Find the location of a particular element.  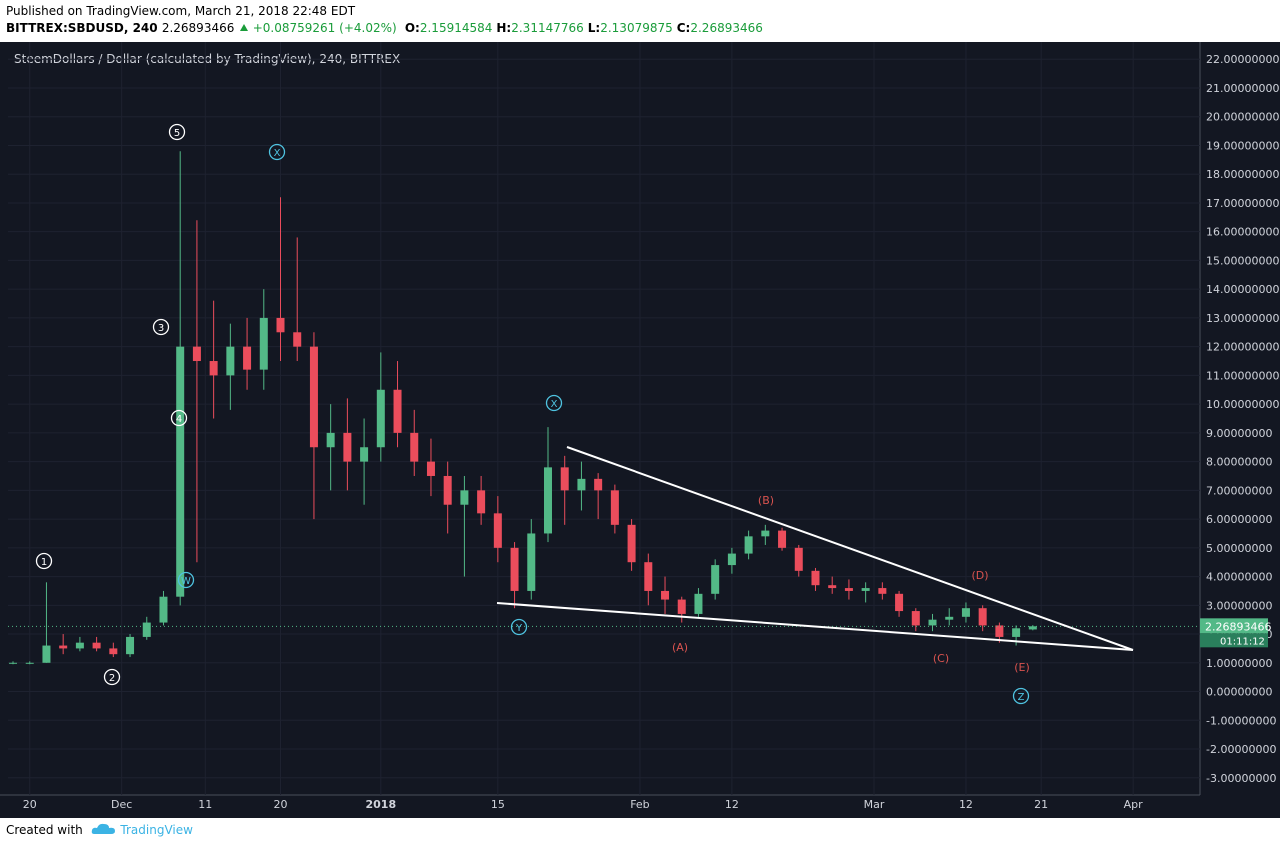

x-tick-label: 12 is located at coordinates (732, 804).